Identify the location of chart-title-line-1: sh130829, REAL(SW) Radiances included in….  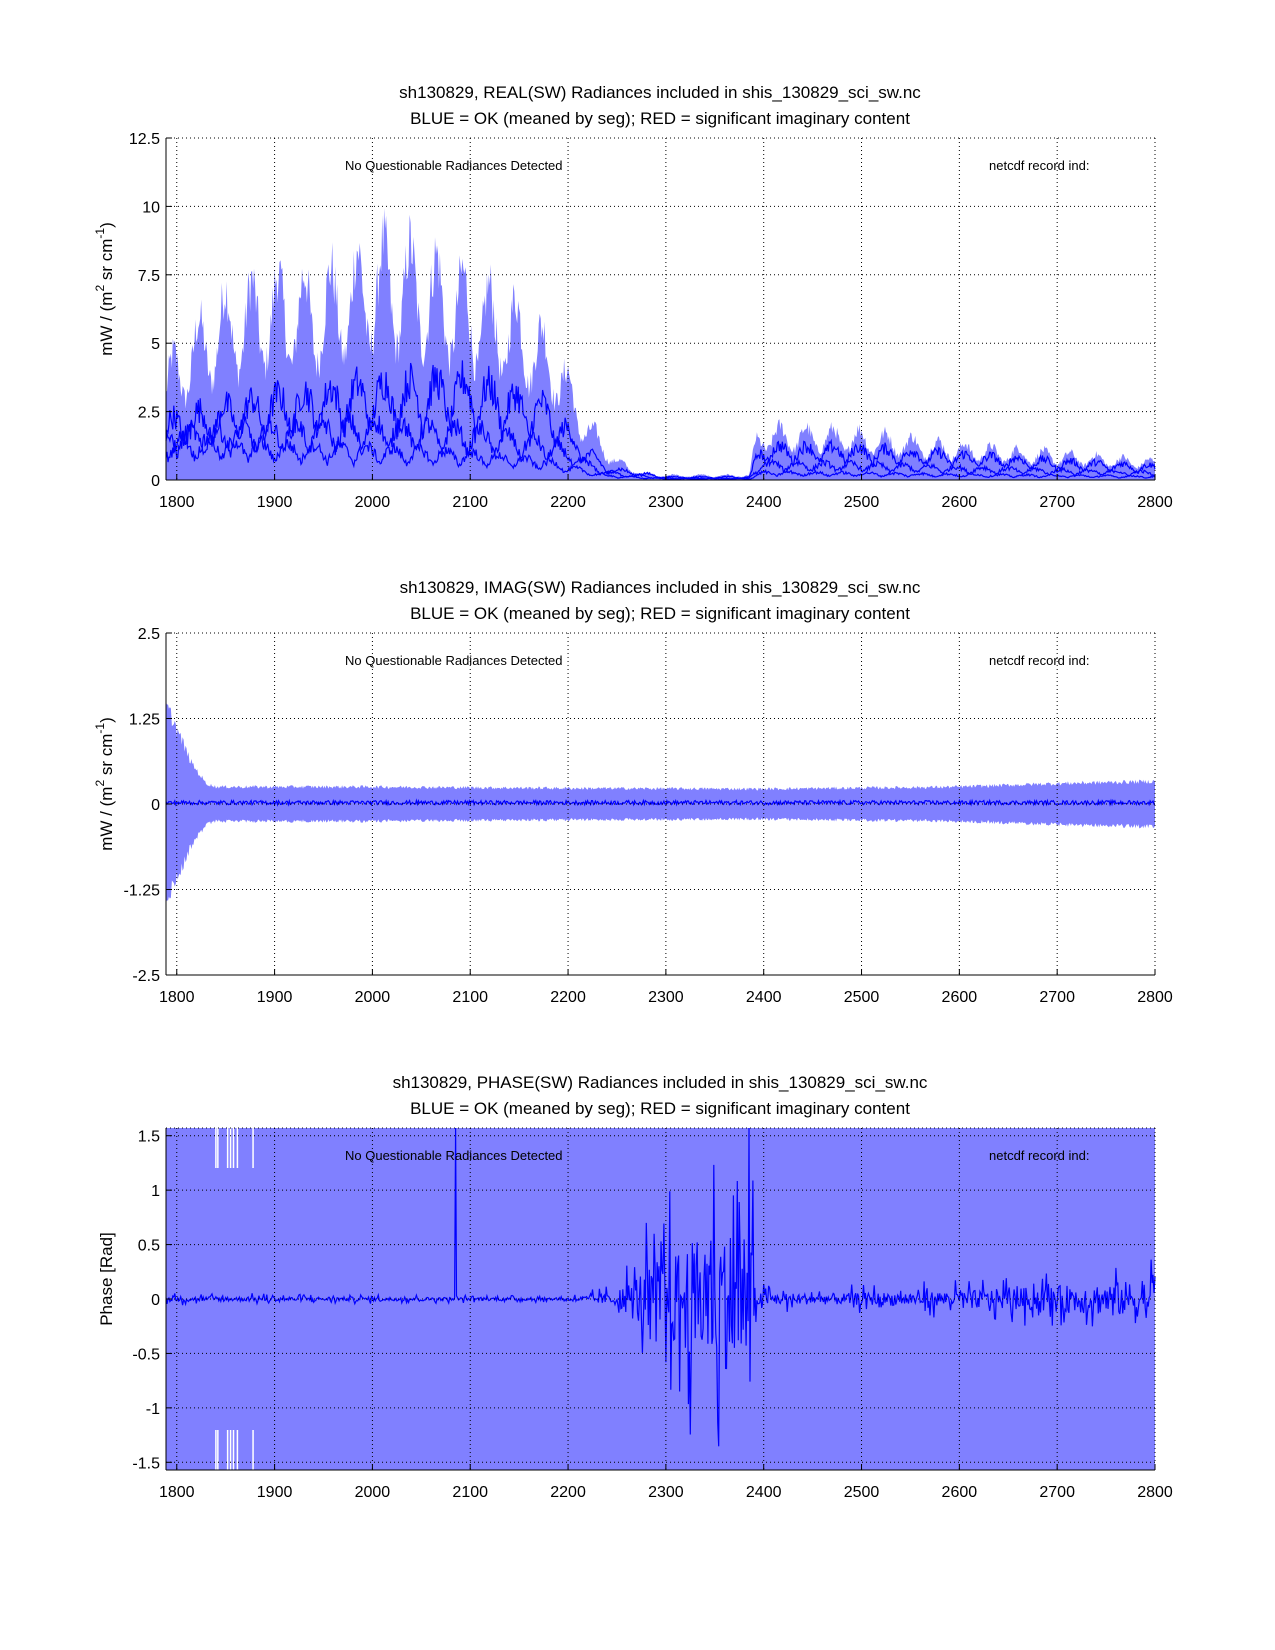
(660, 92).